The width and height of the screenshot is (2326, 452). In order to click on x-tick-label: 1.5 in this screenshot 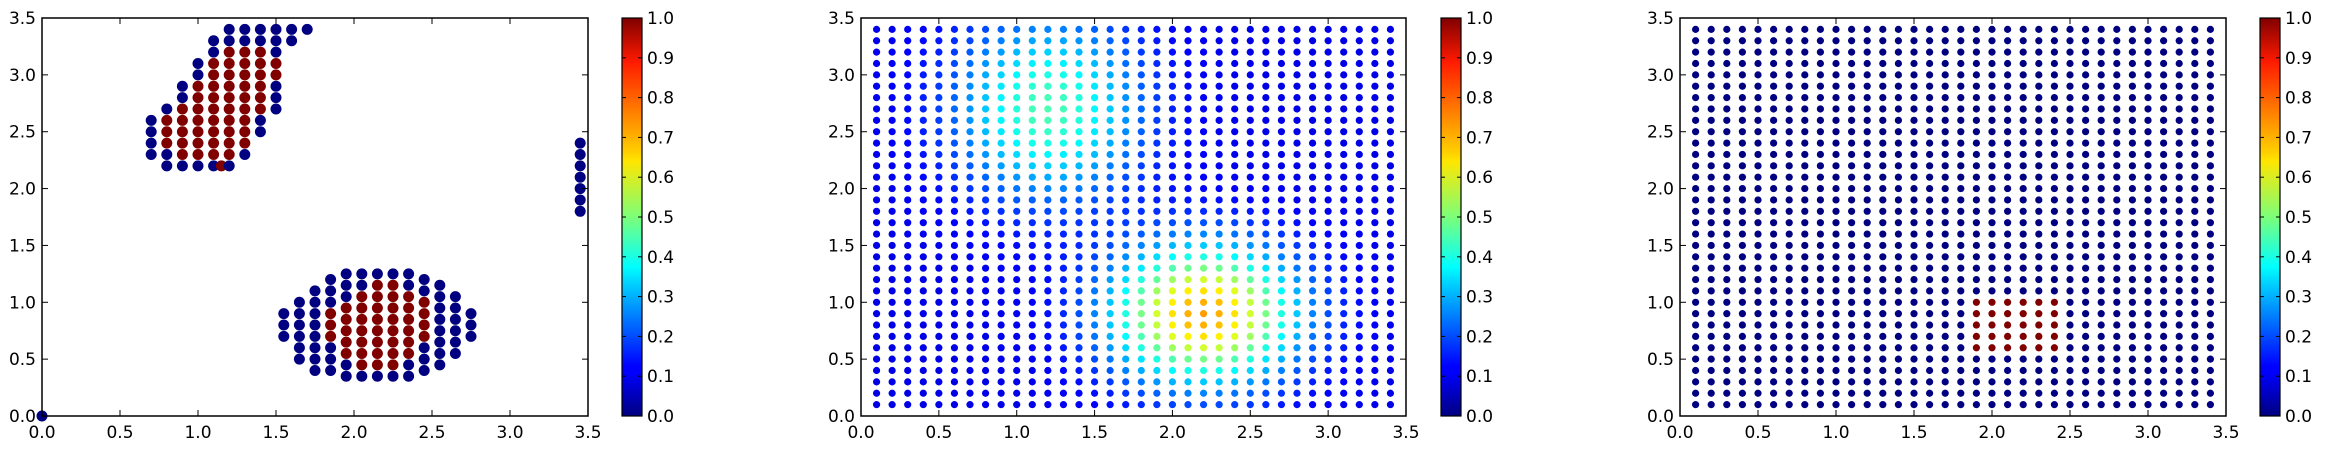, I will do `click(1913, 433)`.